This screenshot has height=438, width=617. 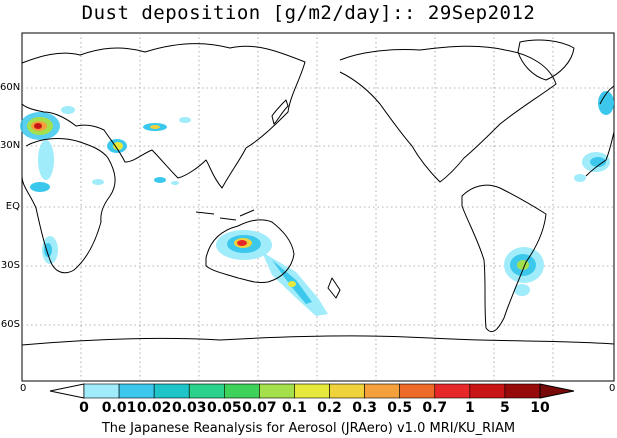 What do you see at coordinates (67, 391) in the screenshot?
I see `colorbar-arrow-low` at bounding box center [67, 391].